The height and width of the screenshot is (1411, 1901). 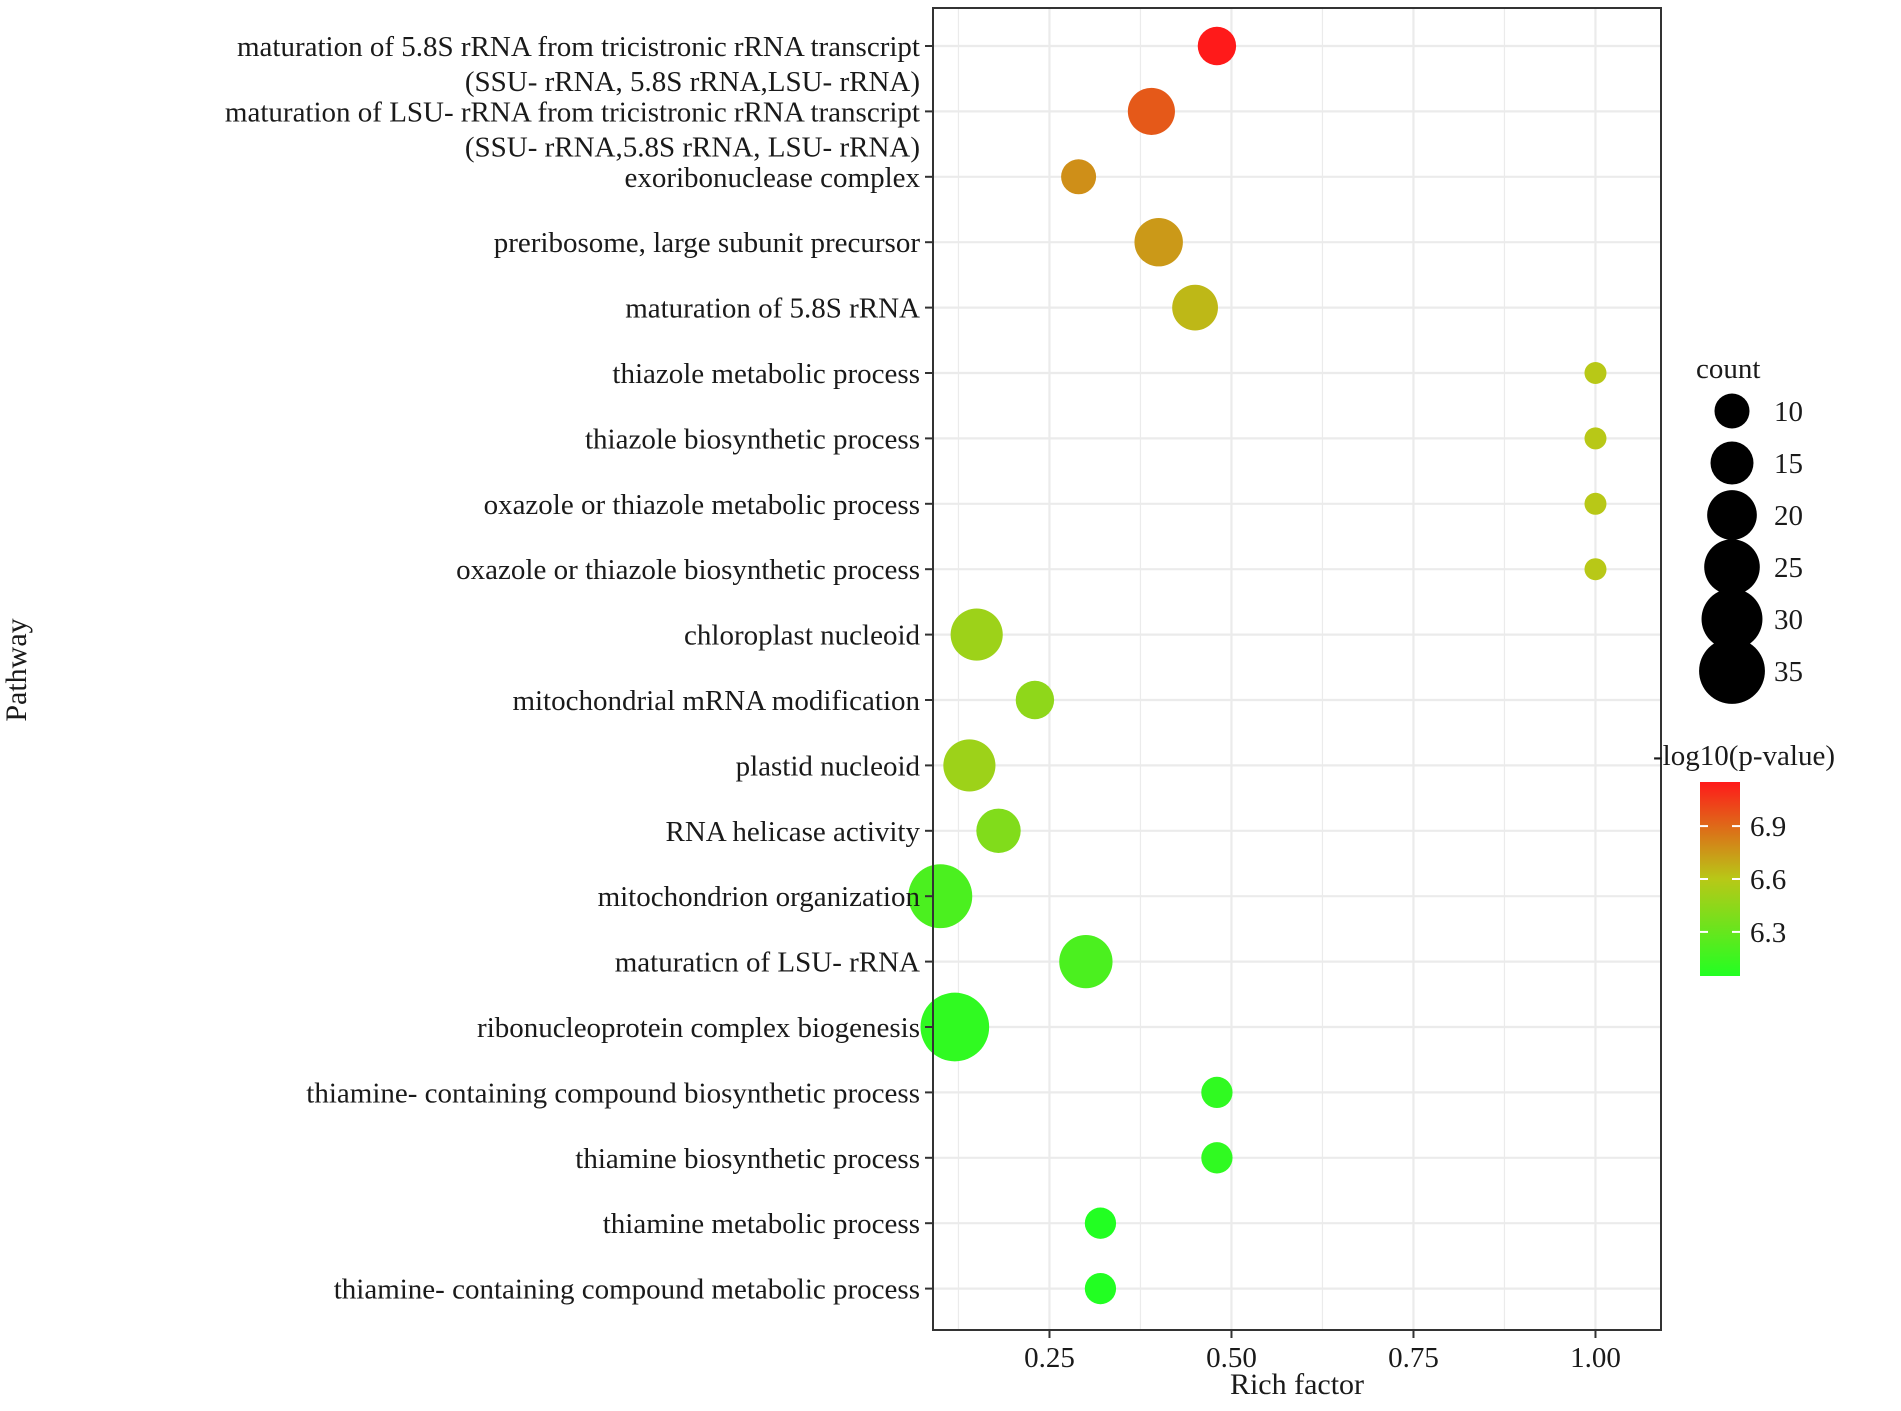 I want to click on y-tick-label: exoribonuclease complex, so click(x=772, y=178).